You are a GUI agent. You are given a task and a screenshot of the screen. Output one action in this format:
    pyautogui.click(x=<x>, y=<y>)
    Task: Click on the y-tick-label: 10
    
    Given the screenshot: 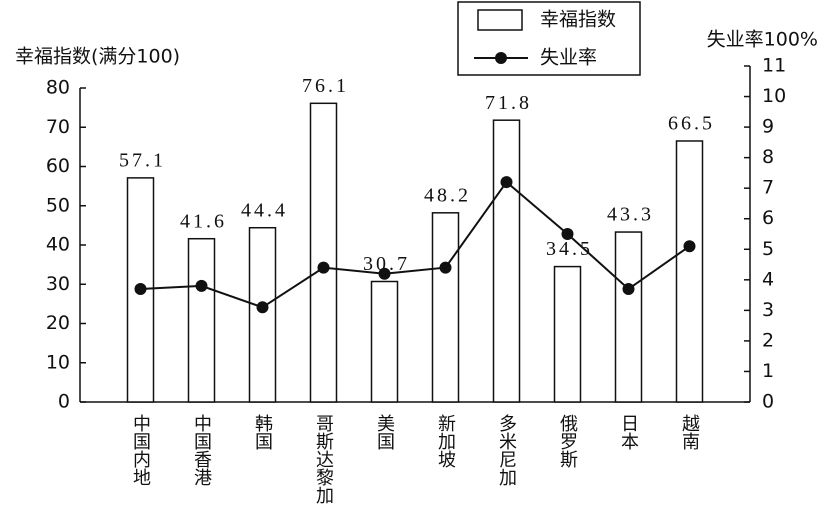 What is the action you would take?
    pyautogui.click(x=58, y=362)
    